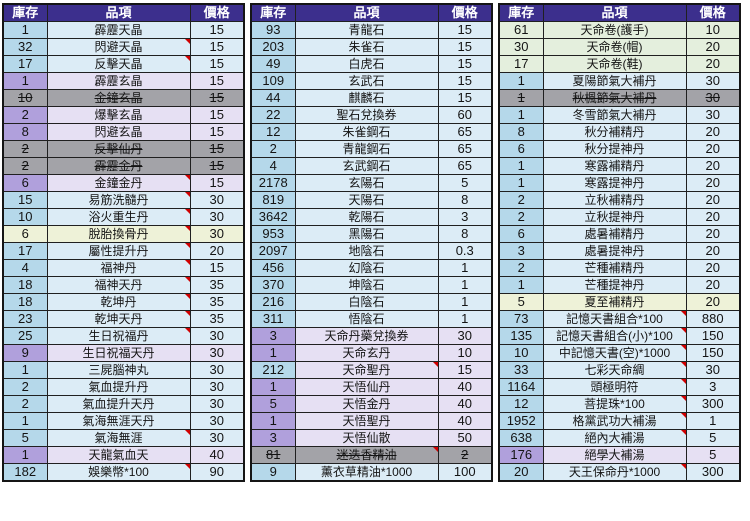 The width and height of the screenshot is (750, 521). Describe the element at coordinates (273, 200) in the screenshot. I see `stock-cell: 819` at that location.